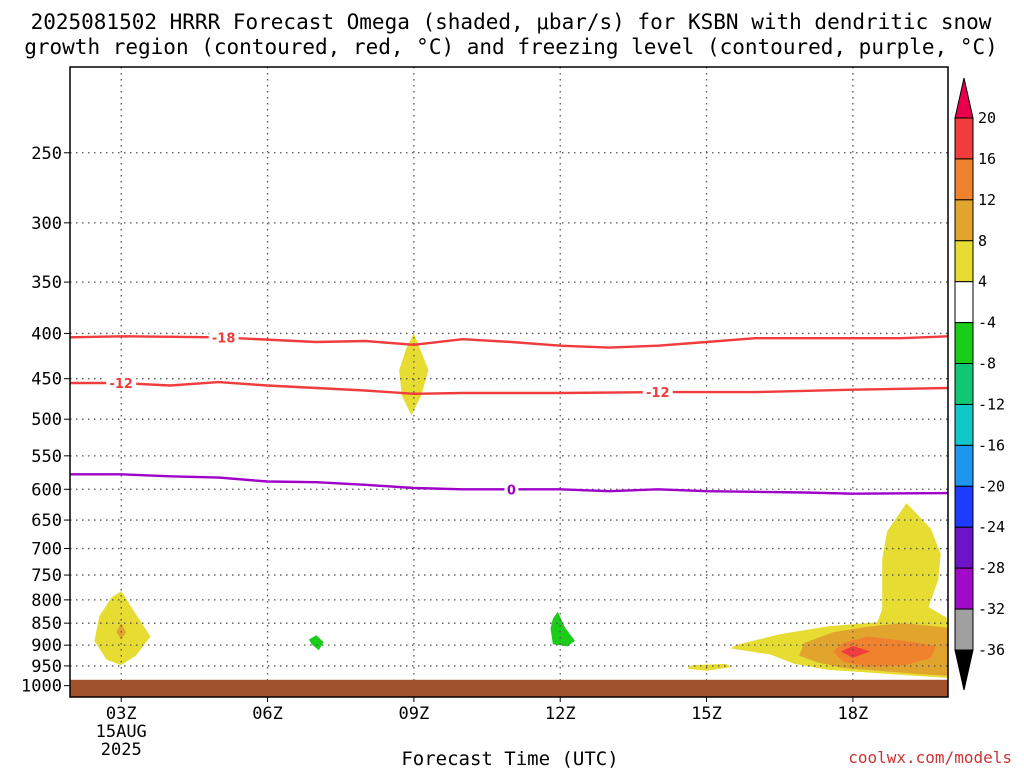 The width and height of the screenshot is (1024, 768). What do you see at coordinates (991, 486) in the screenshot?
I see `colorbar-label-9: -20` at bounding box center [991, 486].